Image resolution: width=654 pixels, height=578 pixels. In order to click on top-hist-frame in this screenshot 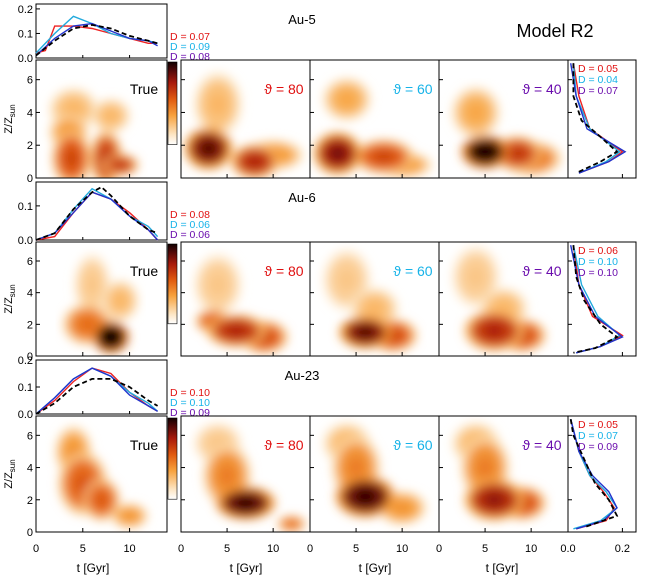, I will do `click(101, 387)`.